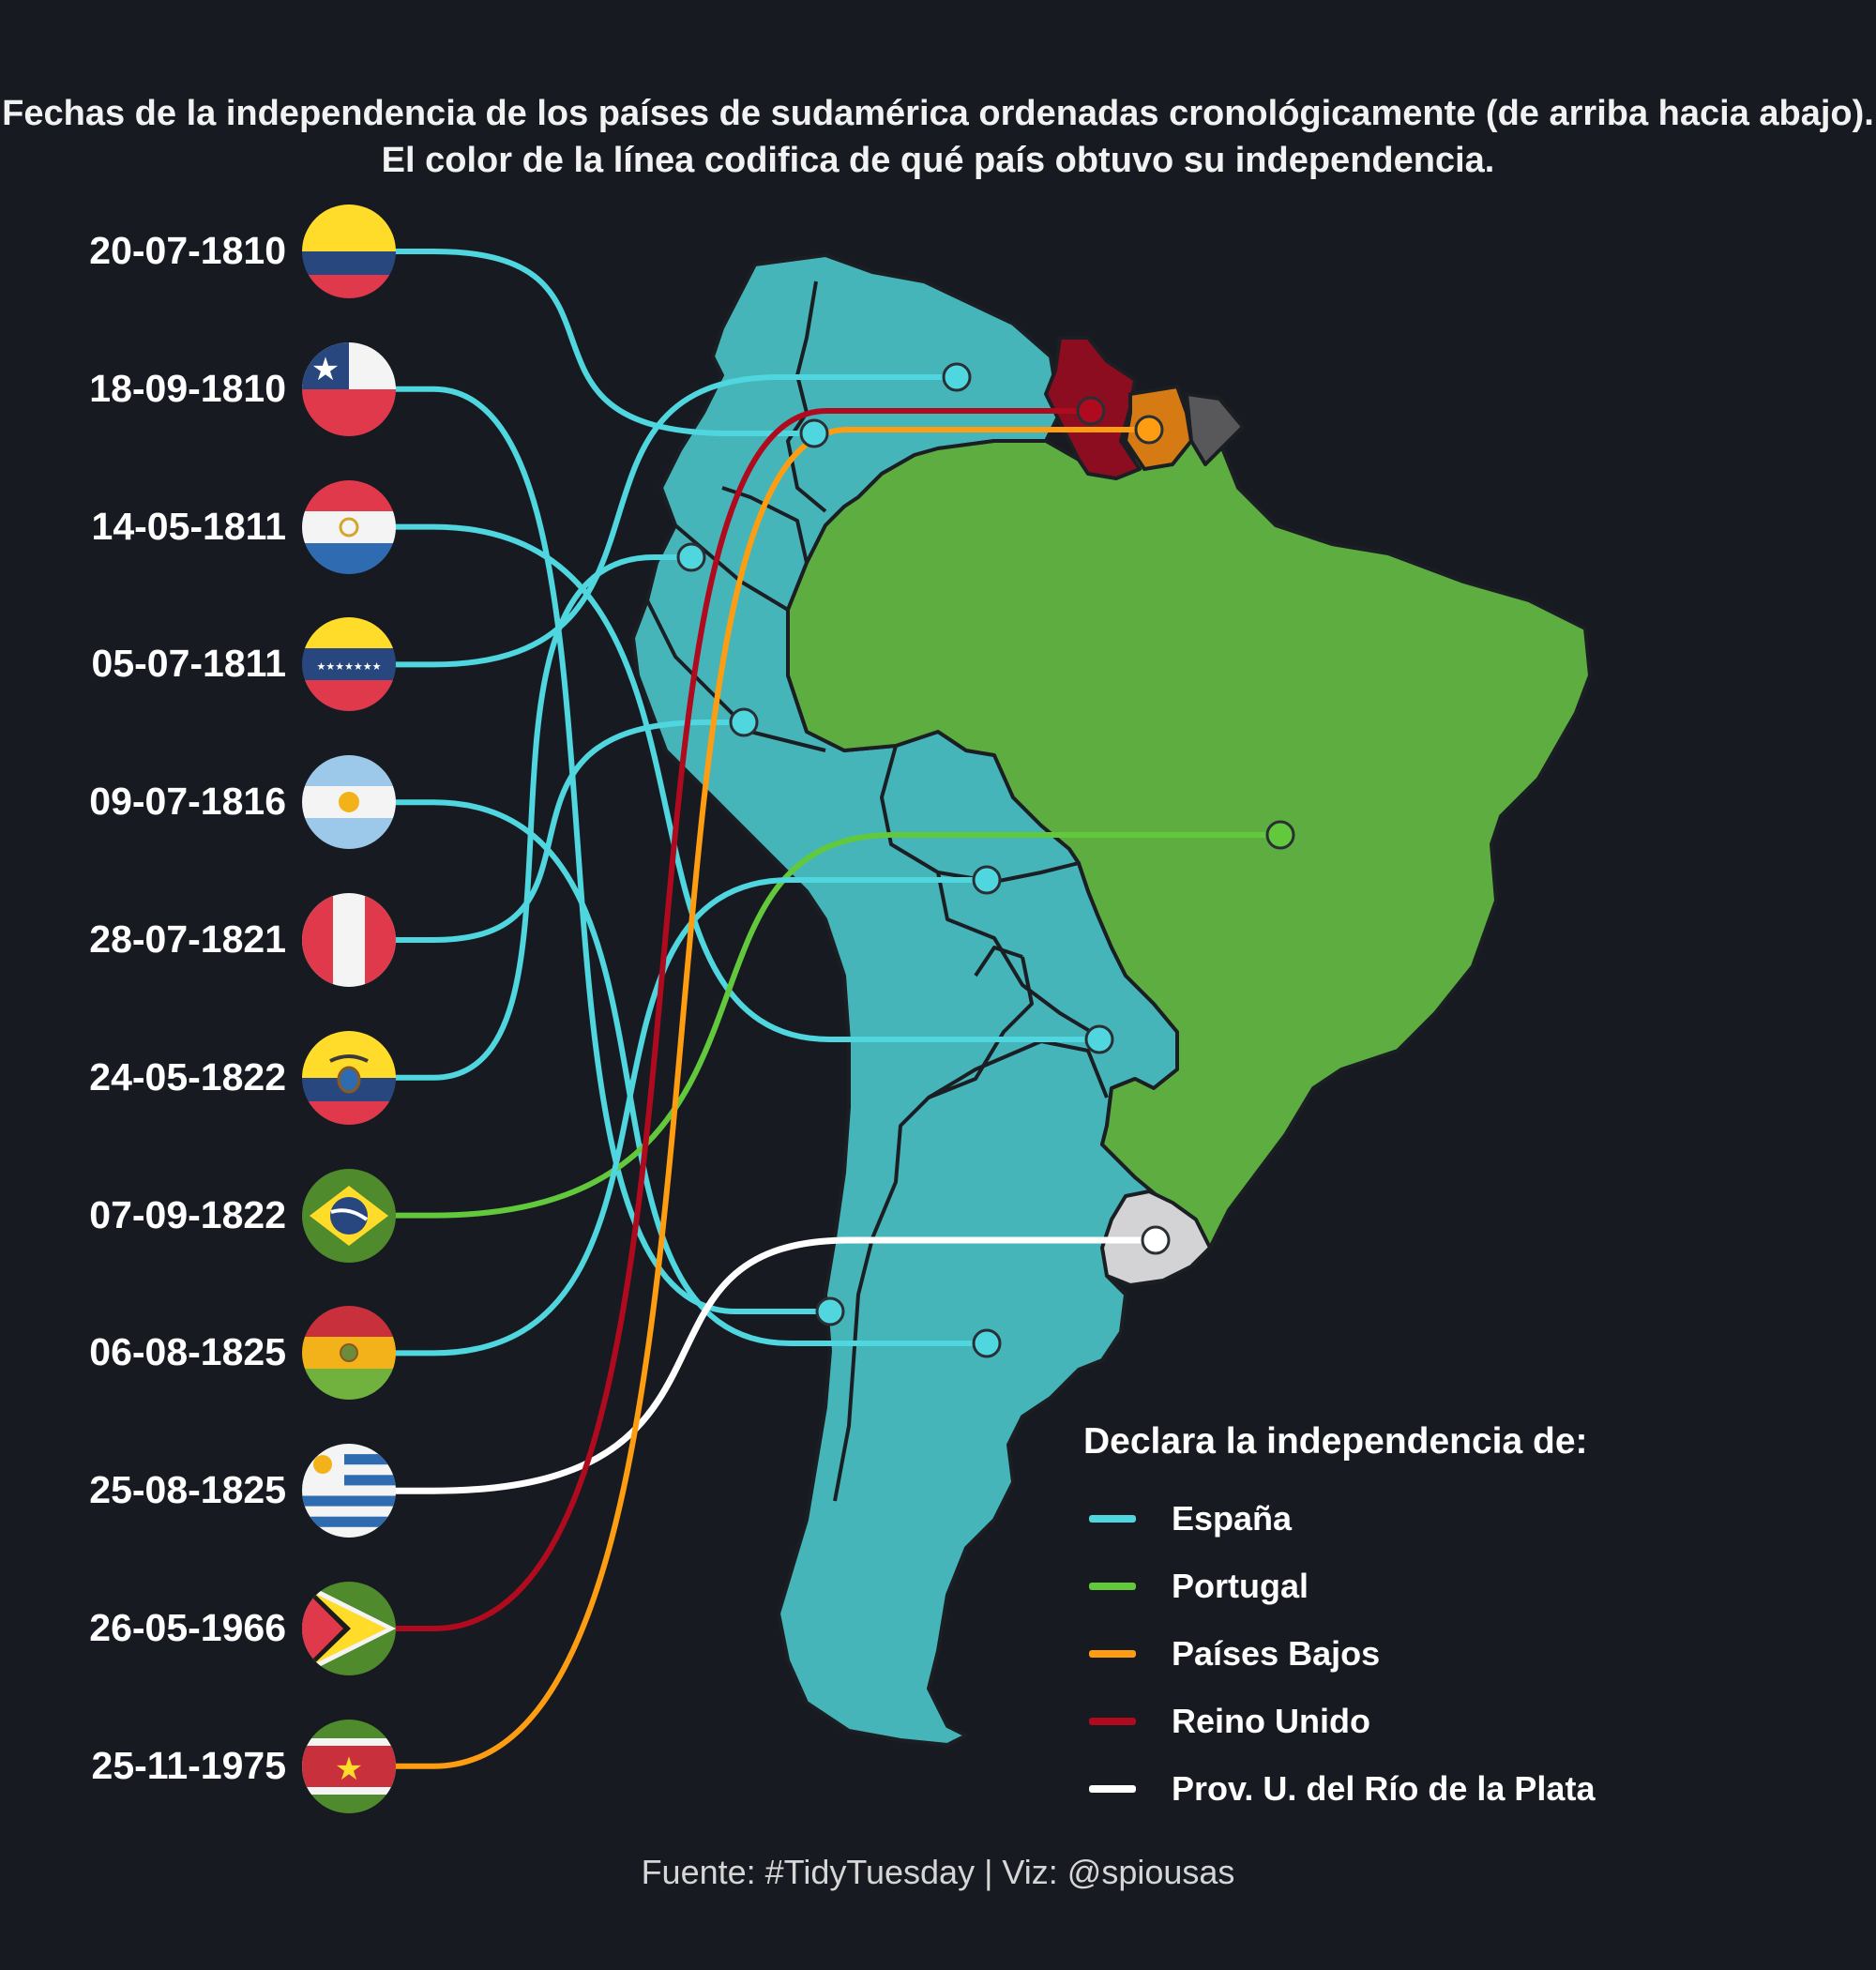 Image resolution: width=1876 pixels, height=1970 pixels. What do you see at coordinates (187, 802) in the screenshot?
I see `independence-date: 09-07-1816` at bounding box center [187, 802].